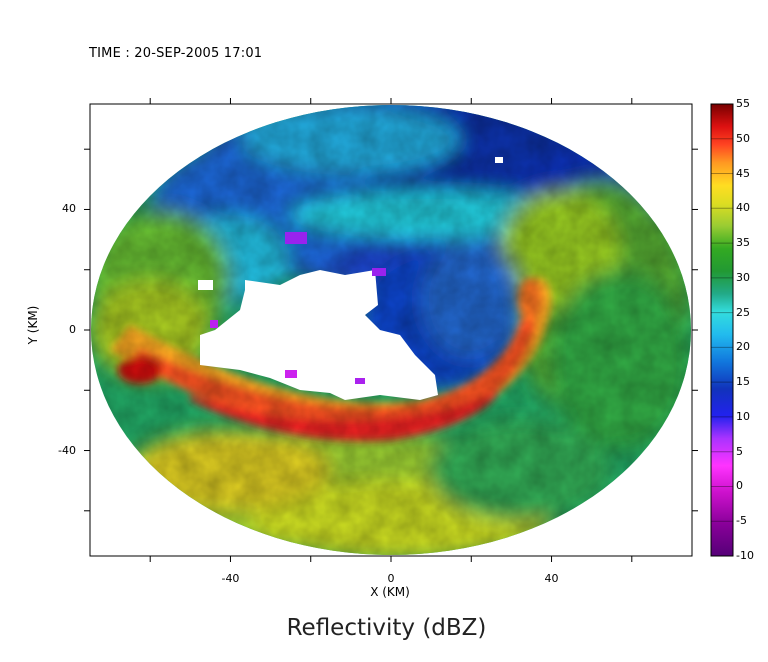 Image resolution: width=768 pixels, height=662 pixels. What do you see at coordinates (739, 451) in the screenshot?
I see `colorbar-tick-label: 5` at bounding box center [739, 451].